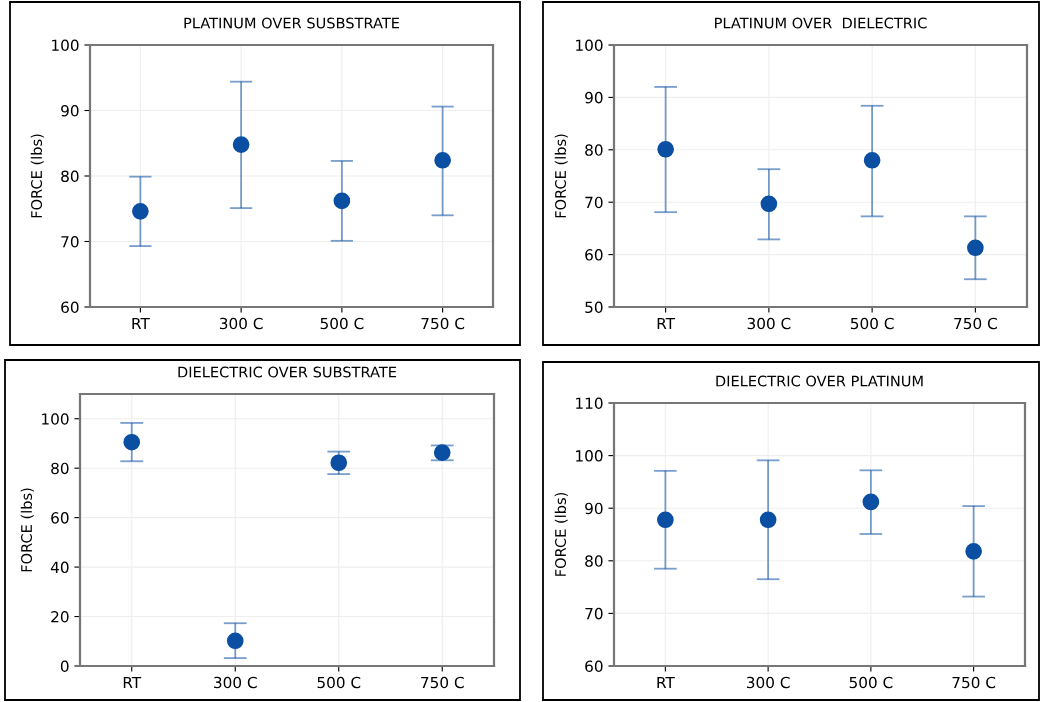  What do you see at coordinates (821, 23) in the screenshot?
I see `chart-title: PLATINUM OVER DIELECTRIC` at bounding box center [821, 23].